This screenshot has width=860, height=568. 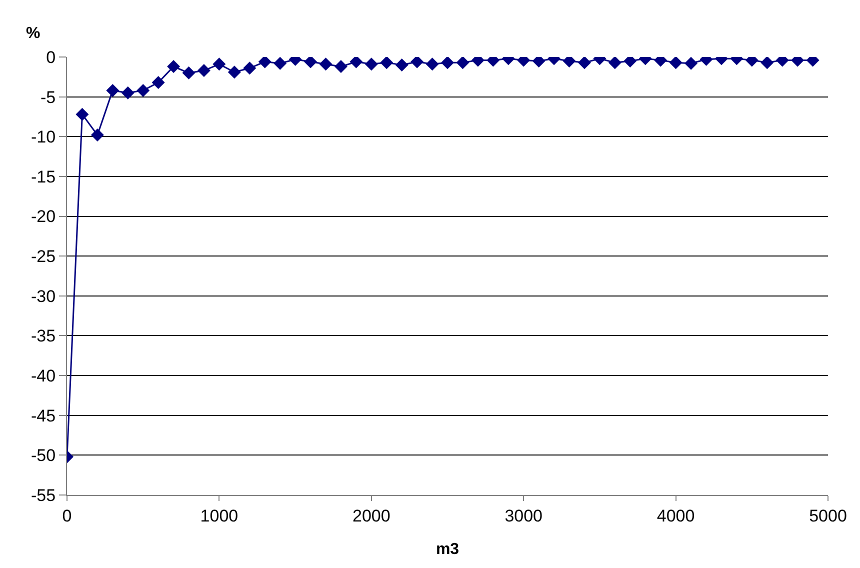 What do you see at coordinates (51, 57) in the screenshot?
I see `y-tick-label: 0` at bounding box center [51, 57].